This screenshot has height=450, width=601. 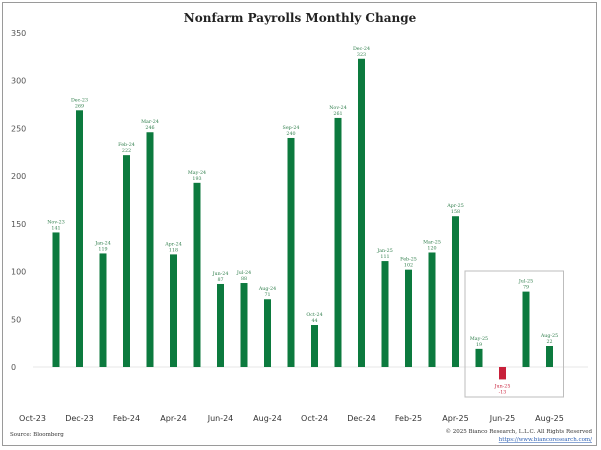 What do you see at coordinates (549, 342) in the screenshot?
I see `bar-value-label: 22` at bounding box center [549, 342].